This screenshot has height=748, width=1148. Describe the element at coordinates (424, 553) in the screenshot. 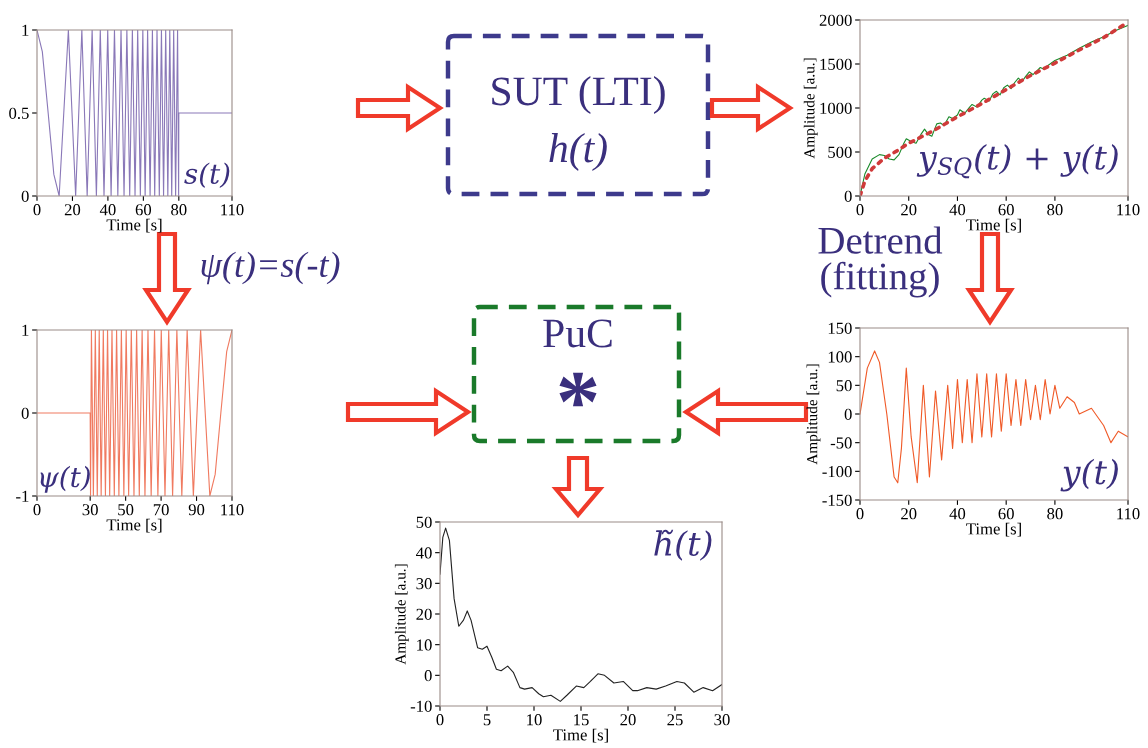

I see `y-tick-label: 40` at that location.